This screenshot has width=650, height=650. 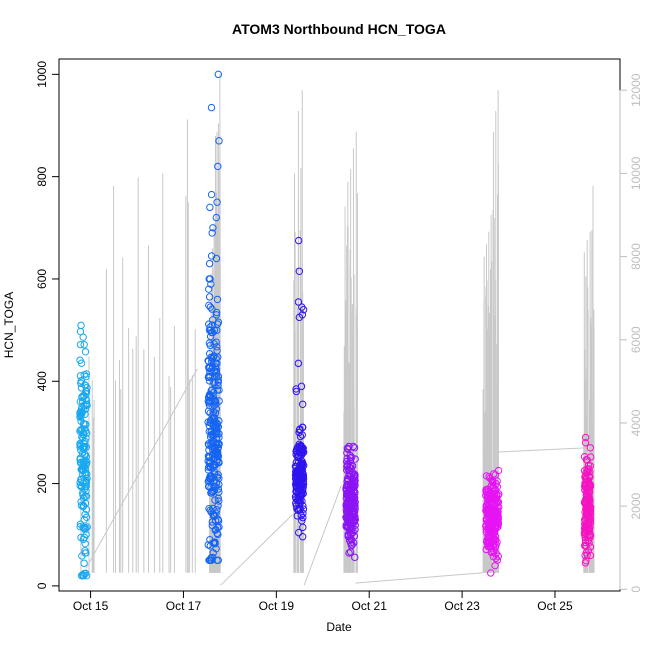 What do you see at coordinates (277, 606) in the screenshot?
I see `x-tick-label: Oct 19` at bounding box center [277, 606].